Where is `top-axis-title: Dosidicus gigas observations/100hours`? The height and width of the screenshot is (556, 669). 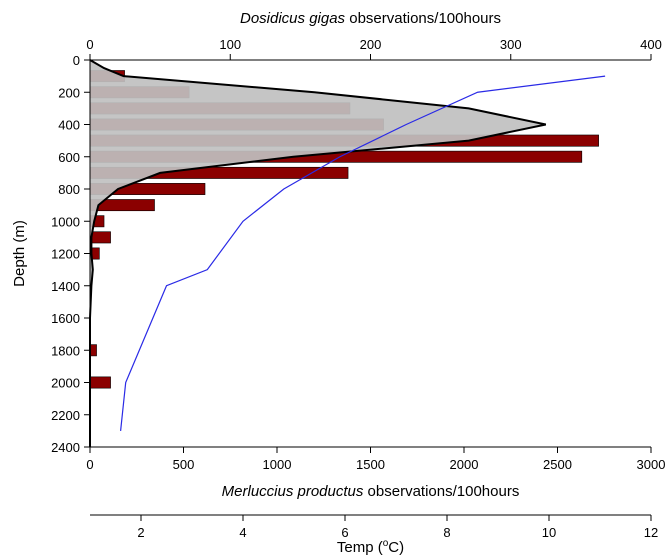
top-axis-title: Dosidicus gigas observations/100hours is located at coordinates (370, 18).